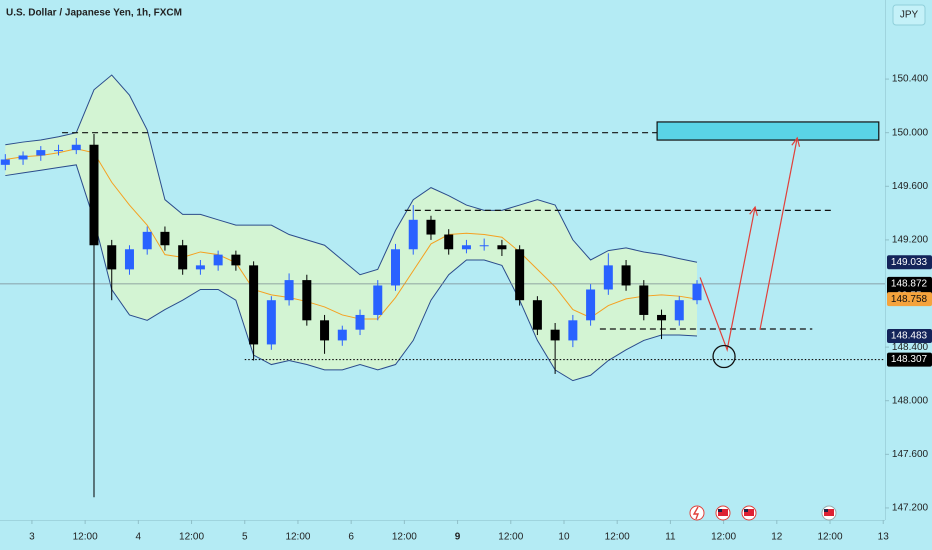 The image size is (932, 550). I want to click on x-tick-label: 11, so click(670, 537).